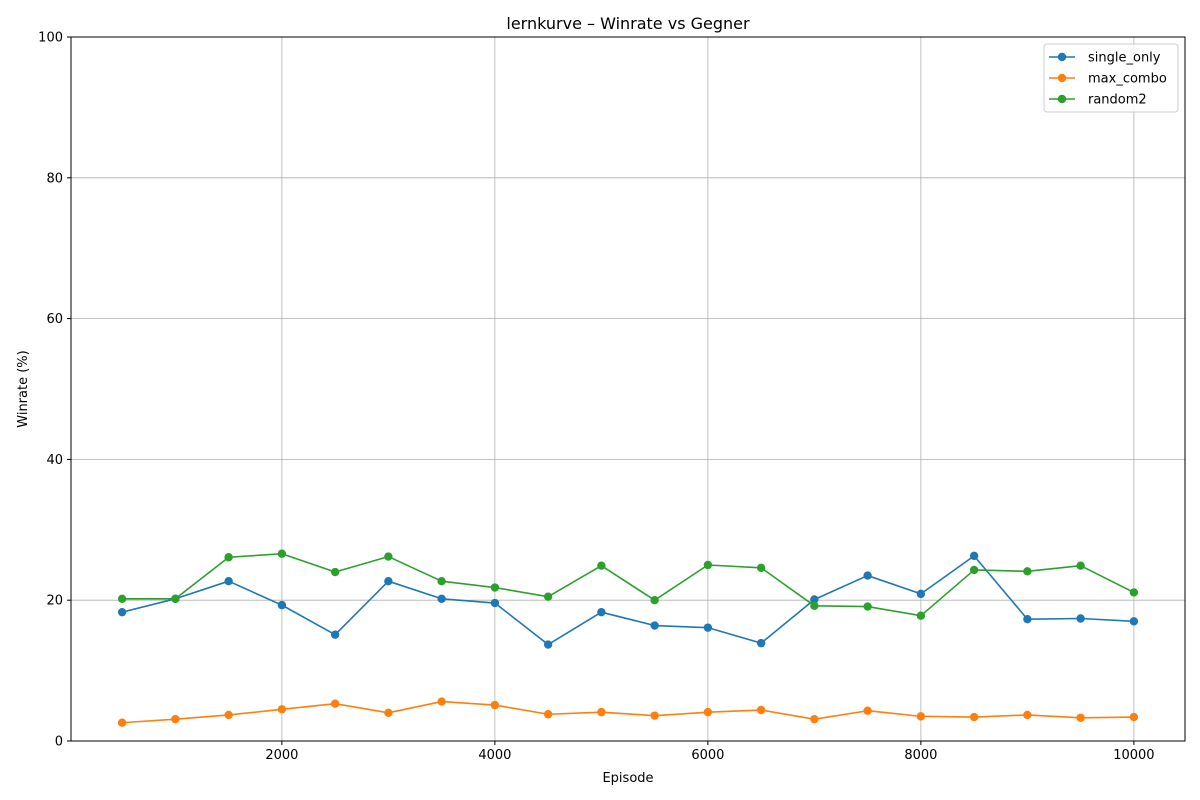  I want to click on x-axis-label: Episode, so click(627, 778).